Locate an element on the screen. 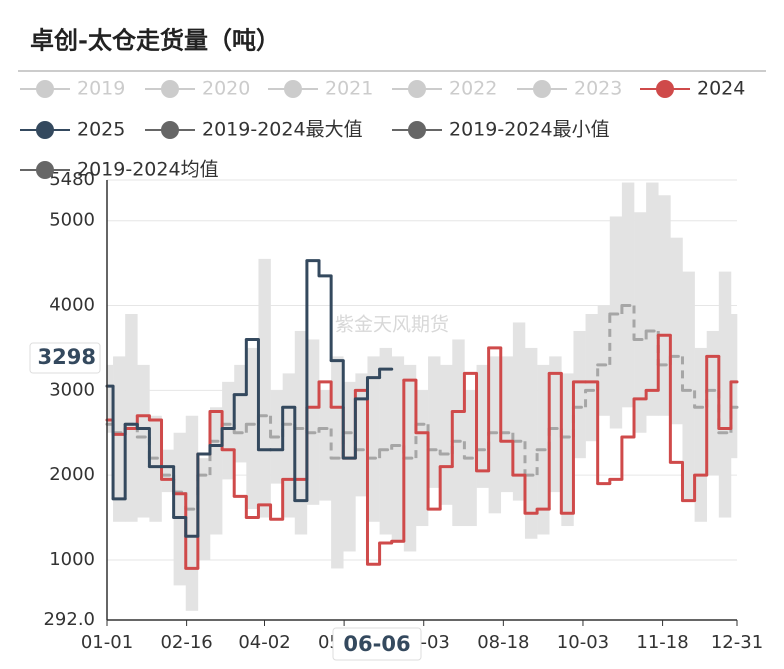 The height and width of the screenshot is (669, 784). y-tick-label: 5480 is located at coordinates (72, 179).